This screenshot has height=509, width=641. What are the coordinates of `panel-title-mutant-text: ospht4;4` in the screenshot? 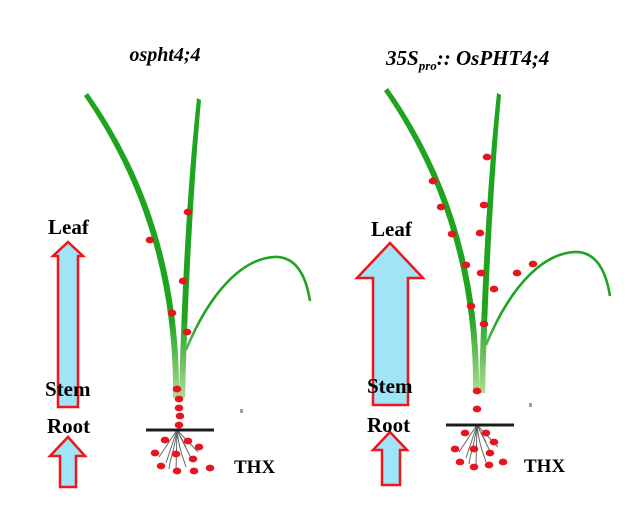 It's located at (165, 55).